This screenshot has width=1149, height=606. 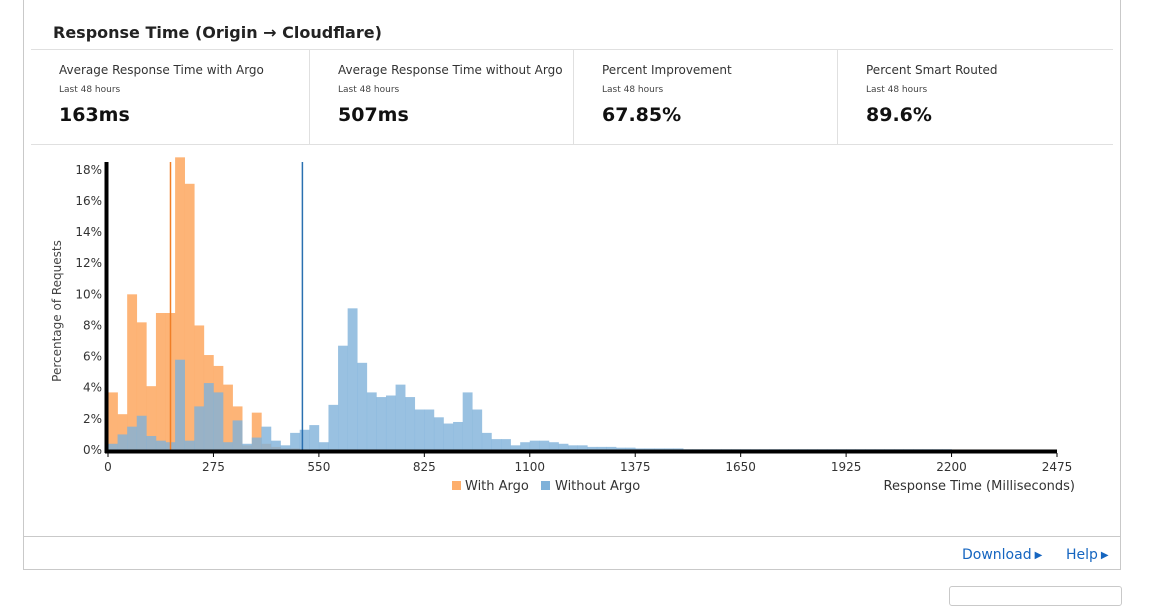 I want to click on stat-percent-improvement: Percent Improvement Last 48 hours 67.85%, so click(x=705, y=97).